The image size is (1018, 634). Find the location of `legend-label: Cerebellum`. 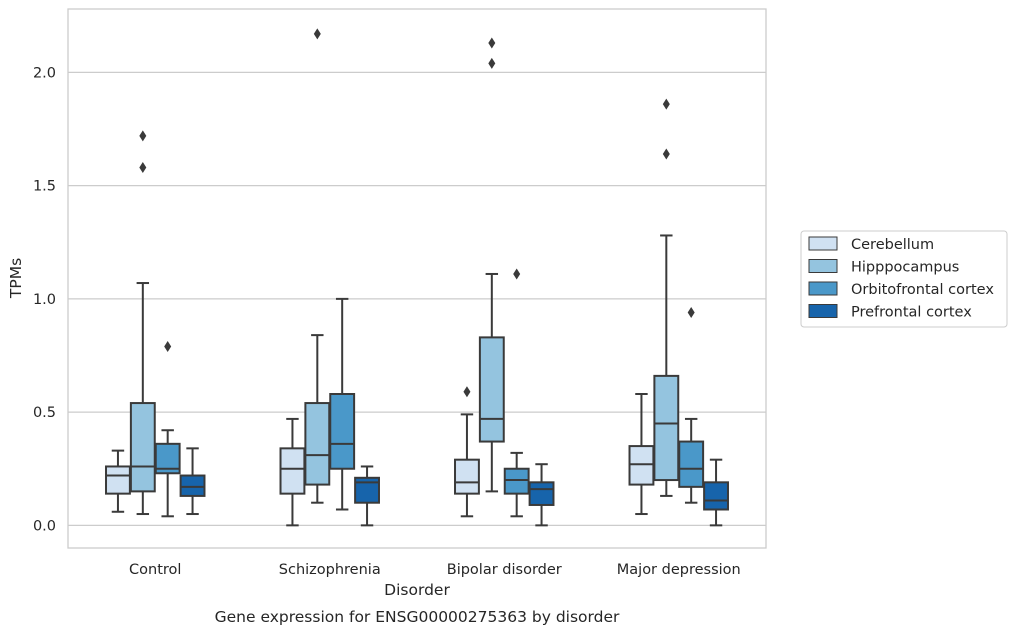

legend-label: Cerebellum is located at coordinates (892, 245).